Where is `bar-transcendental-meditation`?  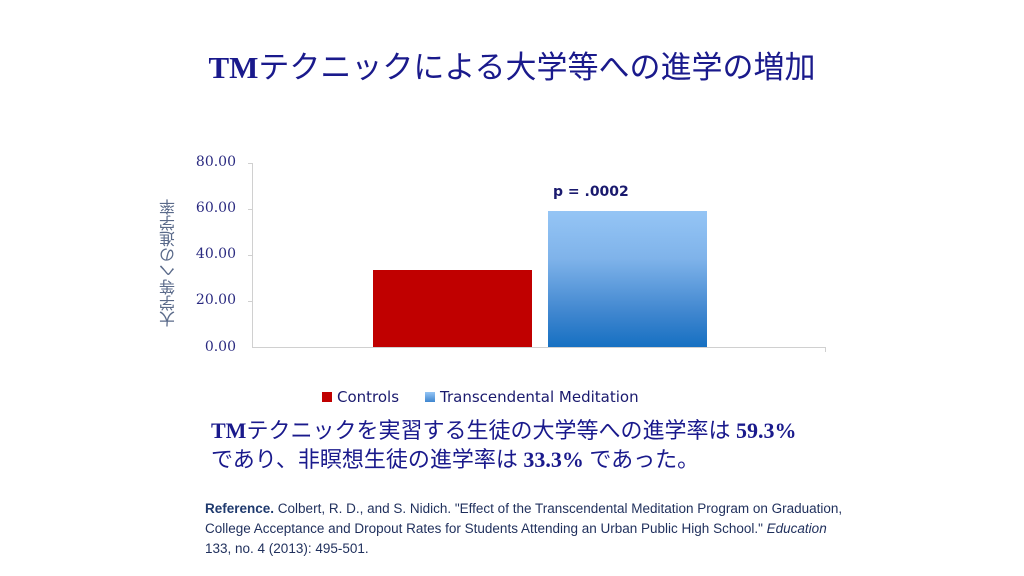
bar-transcendental-meditation is located at coordinates (627, 279).